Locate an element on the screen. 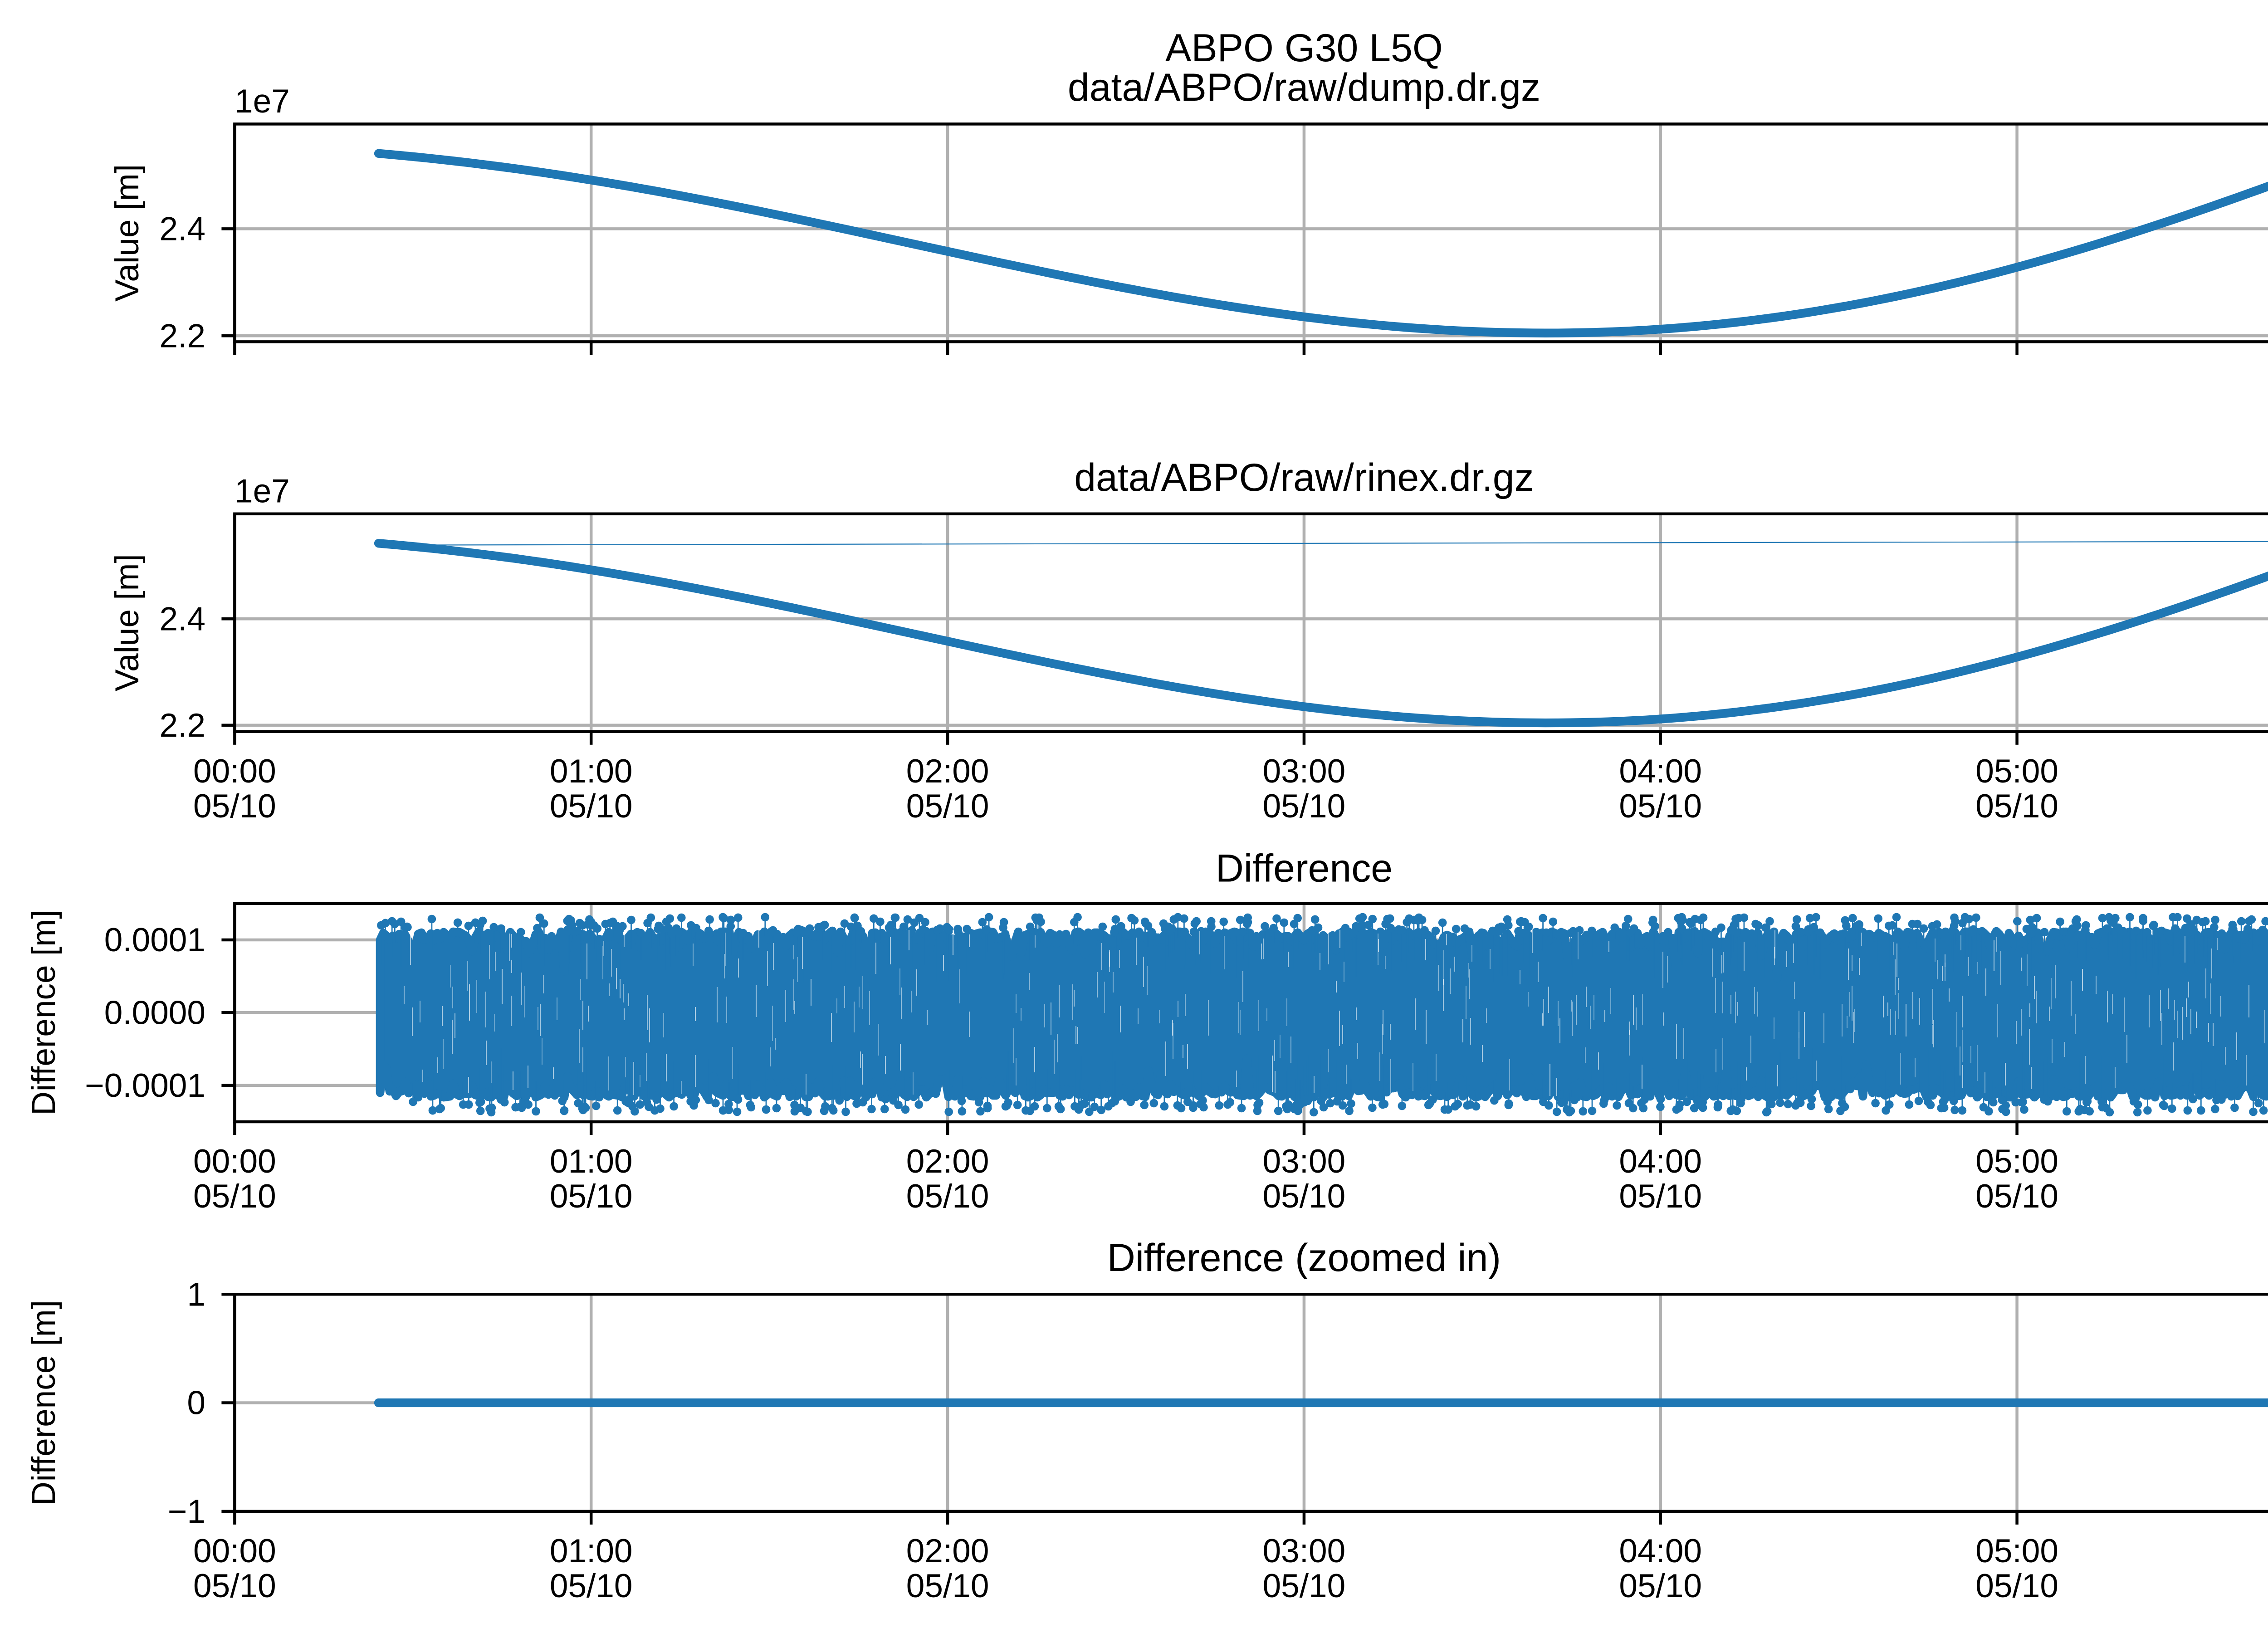  svg-text: data/ABPO/raw/rinex.dr.gz is located at coordinates (1304, 477).